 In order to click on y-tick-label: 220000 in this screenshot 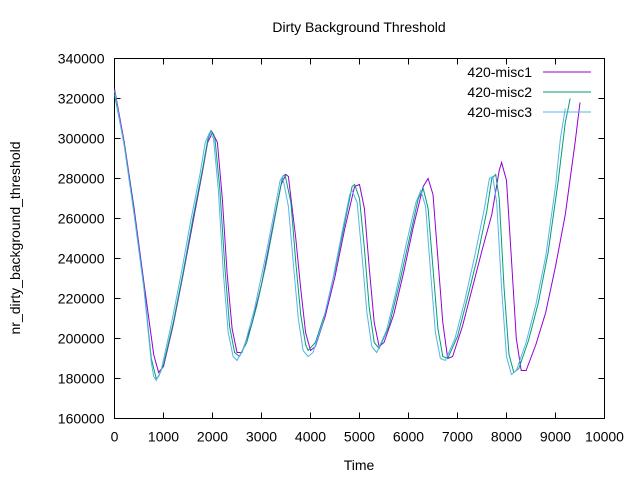, I will do `click(81, 299)`.